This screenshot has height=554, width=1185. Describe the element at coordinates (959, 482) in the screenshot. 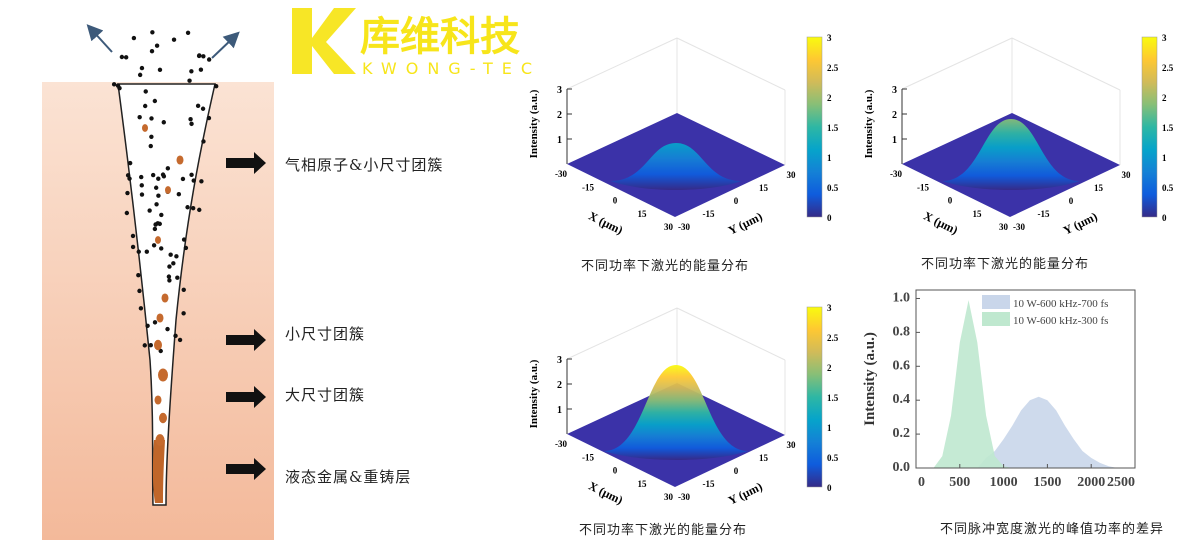

I see `x-tick-label: 500` at that location.